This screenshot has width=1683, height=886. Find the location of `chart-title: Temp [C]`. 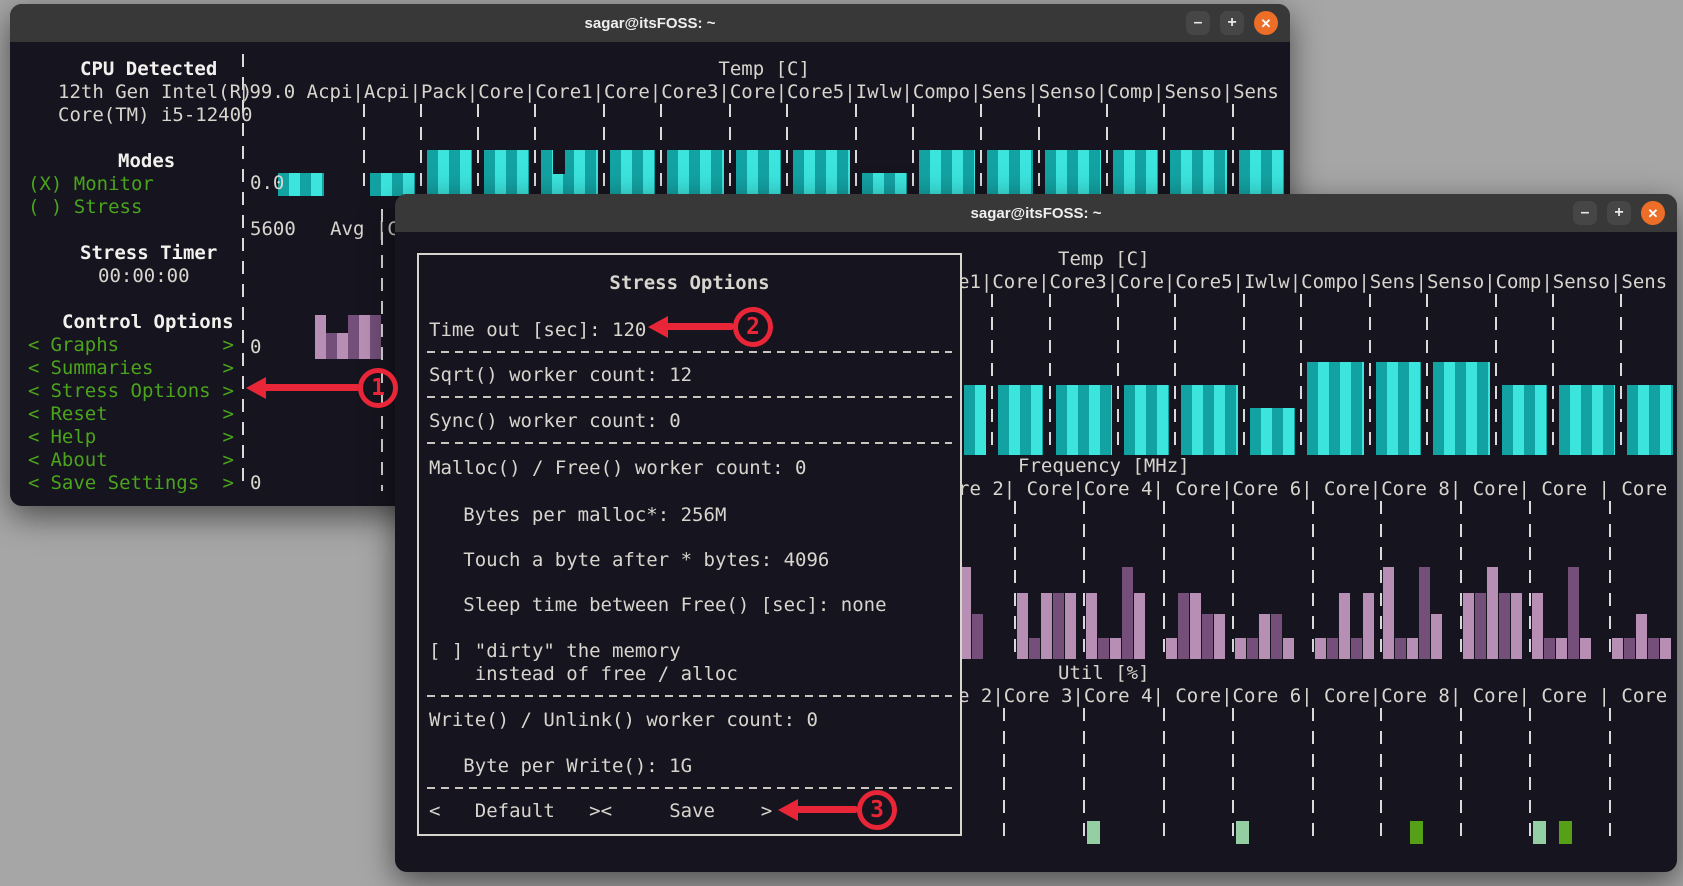

chart-title: Temp [C] is located at coordinates (764, 69).